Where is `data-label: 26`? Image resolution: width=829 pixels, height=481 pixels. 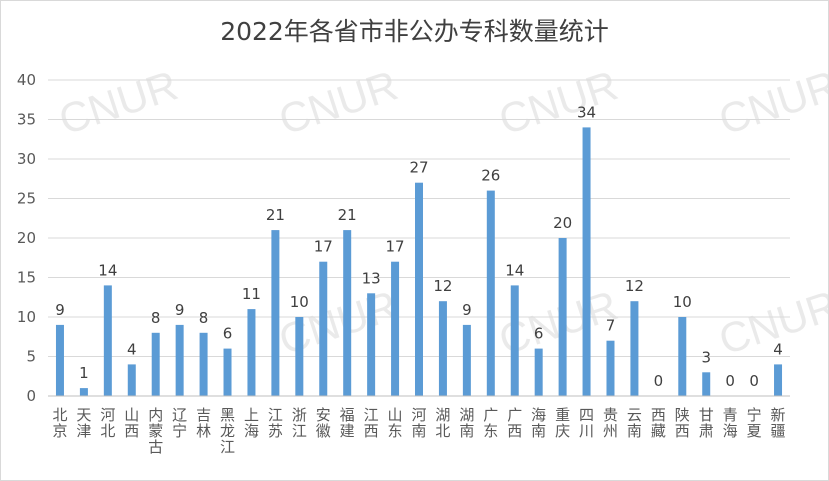 data-label: 26 is located at coordinates (490, 176).